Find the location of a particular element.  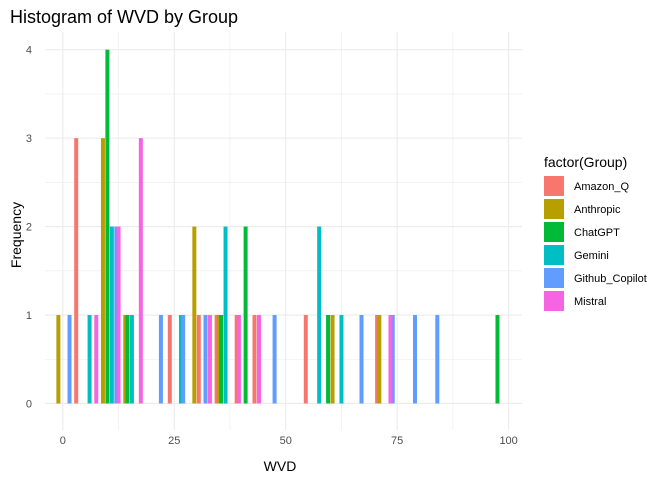

y-axis-ticks: 0 1 2 3 4 is located at coordinates (29, 228).